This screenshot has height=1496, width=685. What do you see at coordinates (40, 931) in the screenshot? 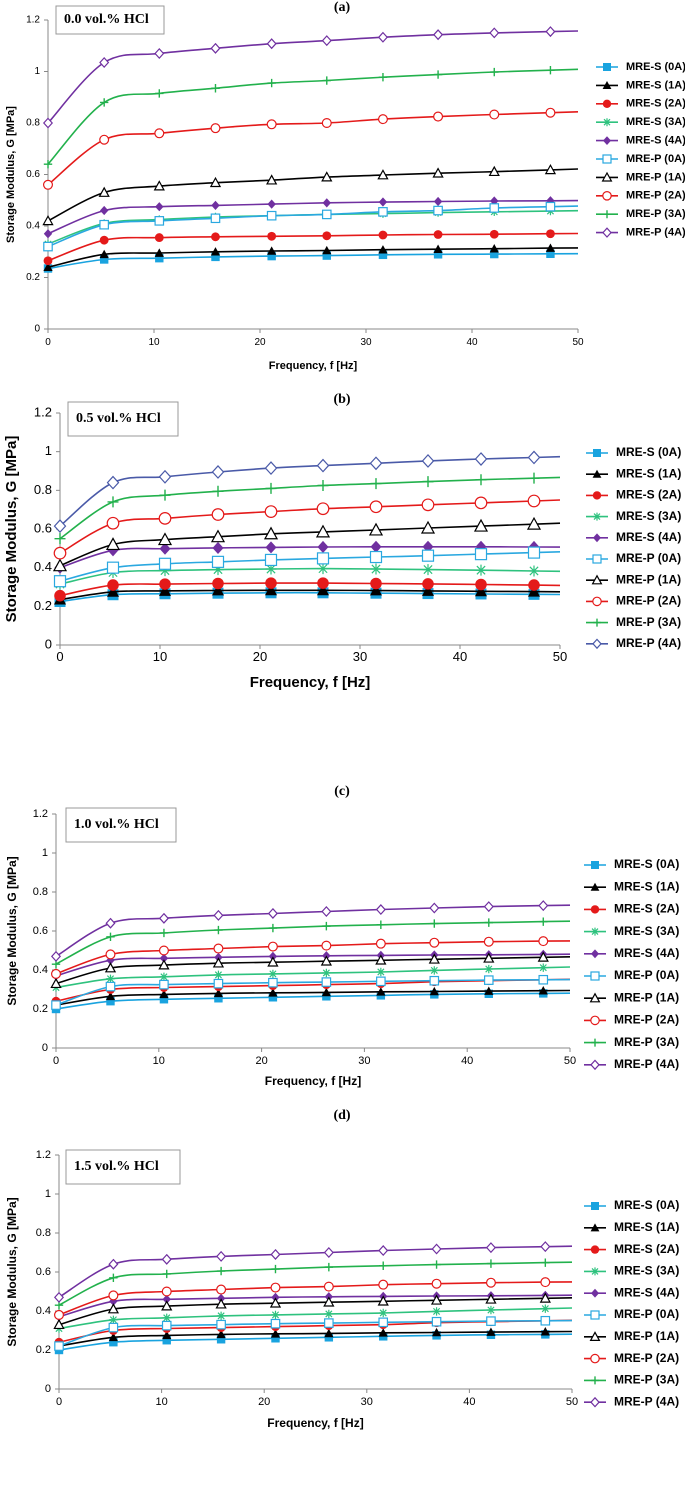
I see `y-tick-label: 0.6` at bounding box center [40, 931].